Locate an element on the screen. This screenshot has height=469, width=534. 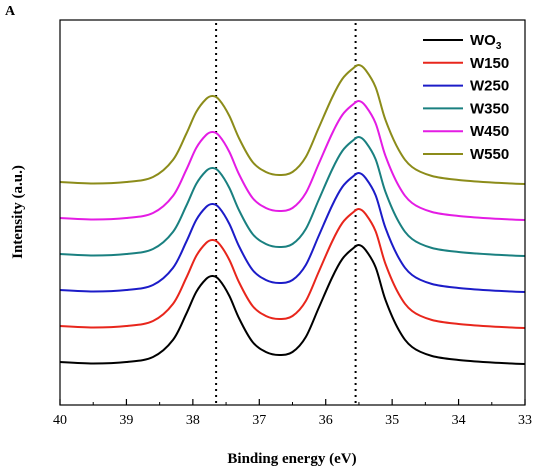
x-axis-ticks: 40 39 38 37 36 35 34 33 is located at coordinates (292, 413).